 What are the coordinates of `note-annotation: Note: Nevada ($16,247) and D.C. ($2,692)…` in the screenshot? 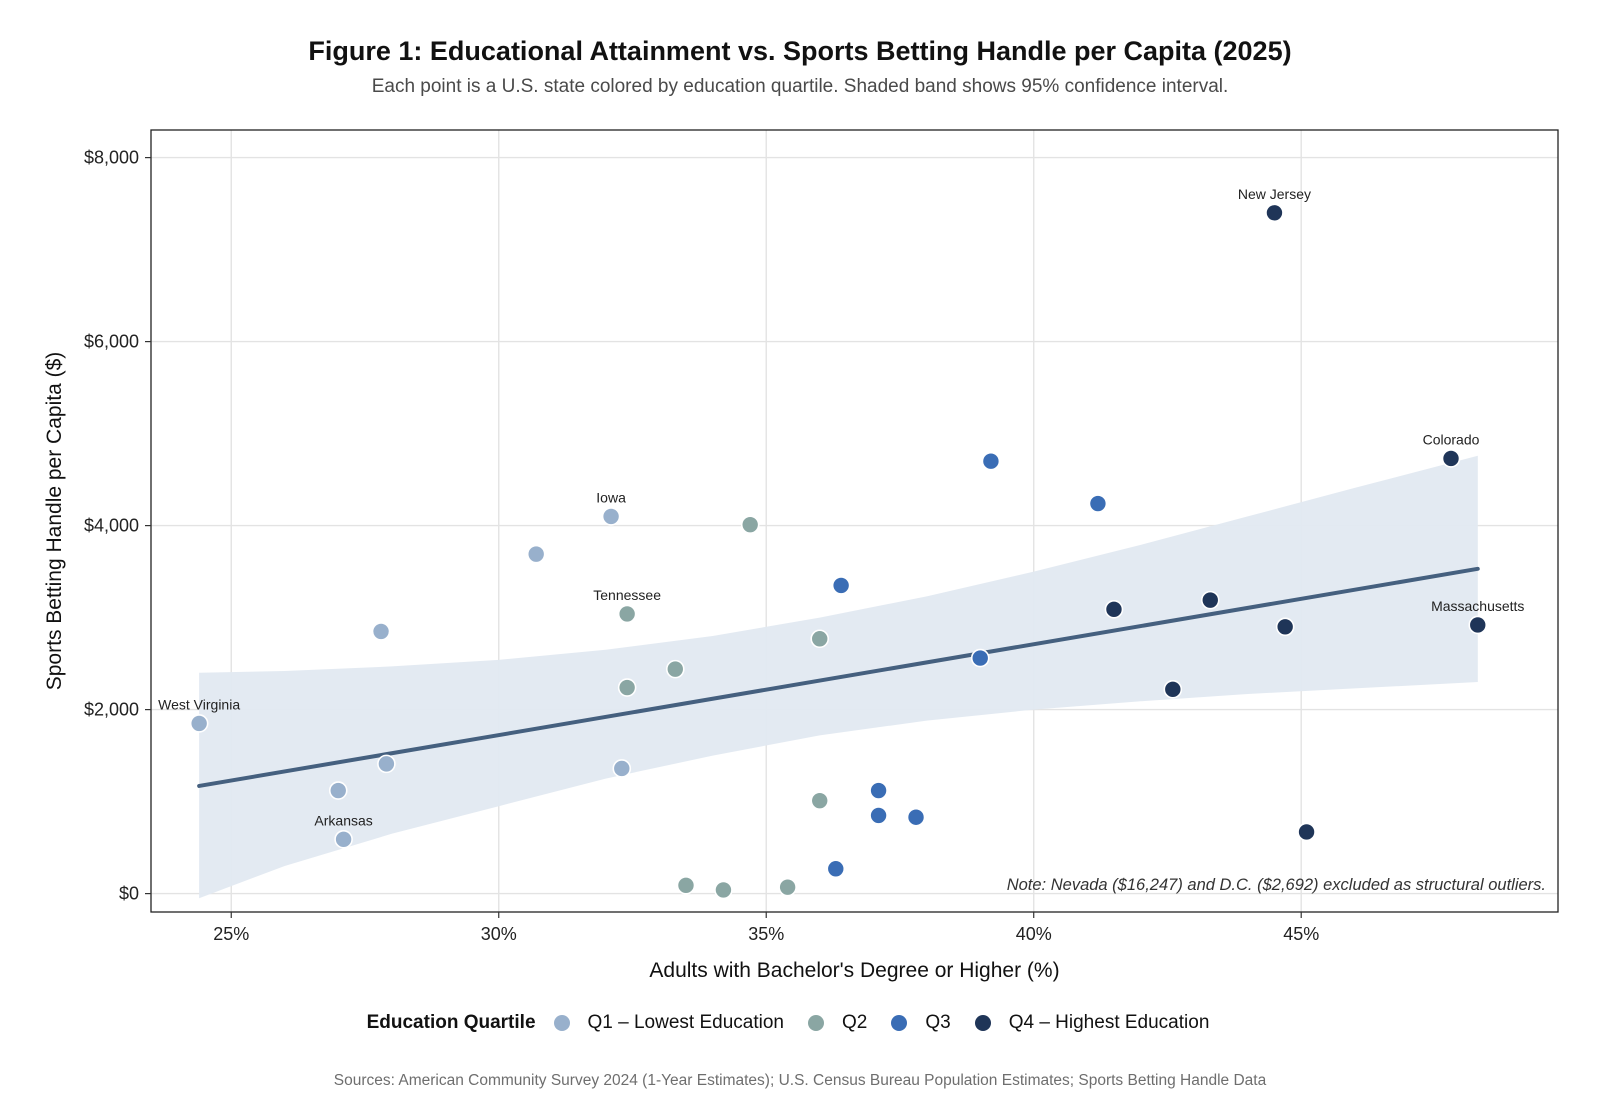 It's located at (1276, 885).